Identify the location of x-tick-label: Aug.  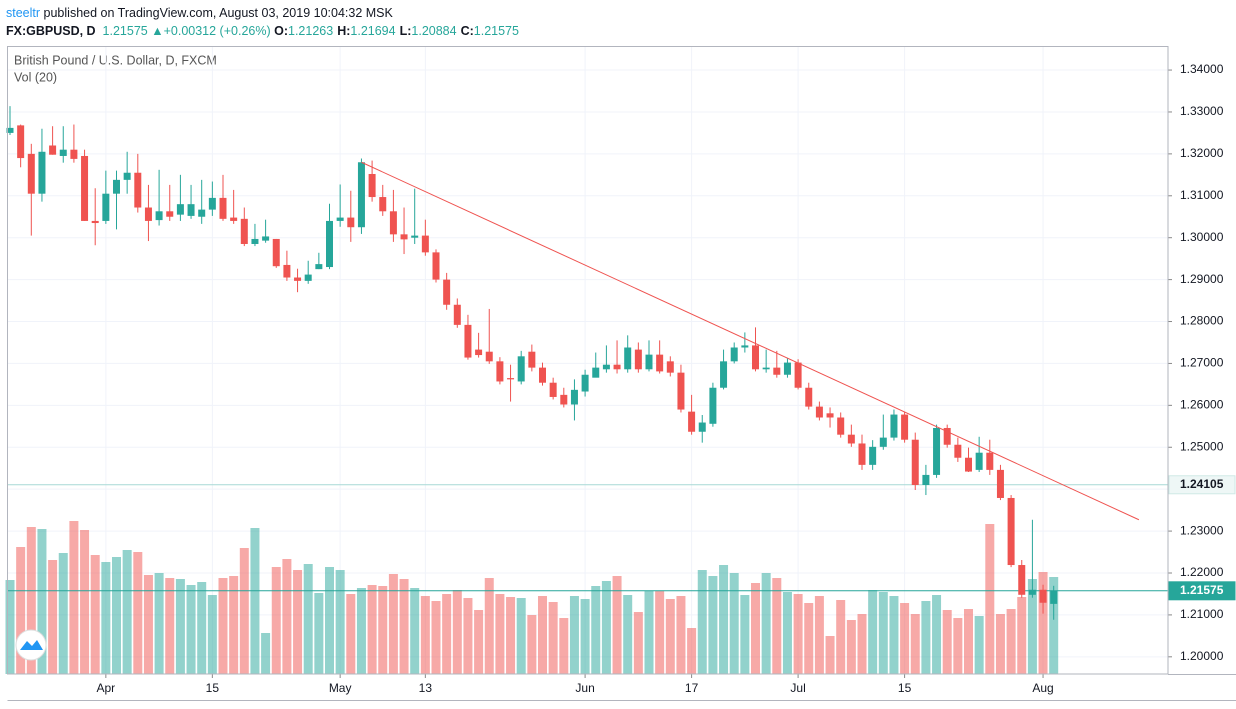
(1042, 688).